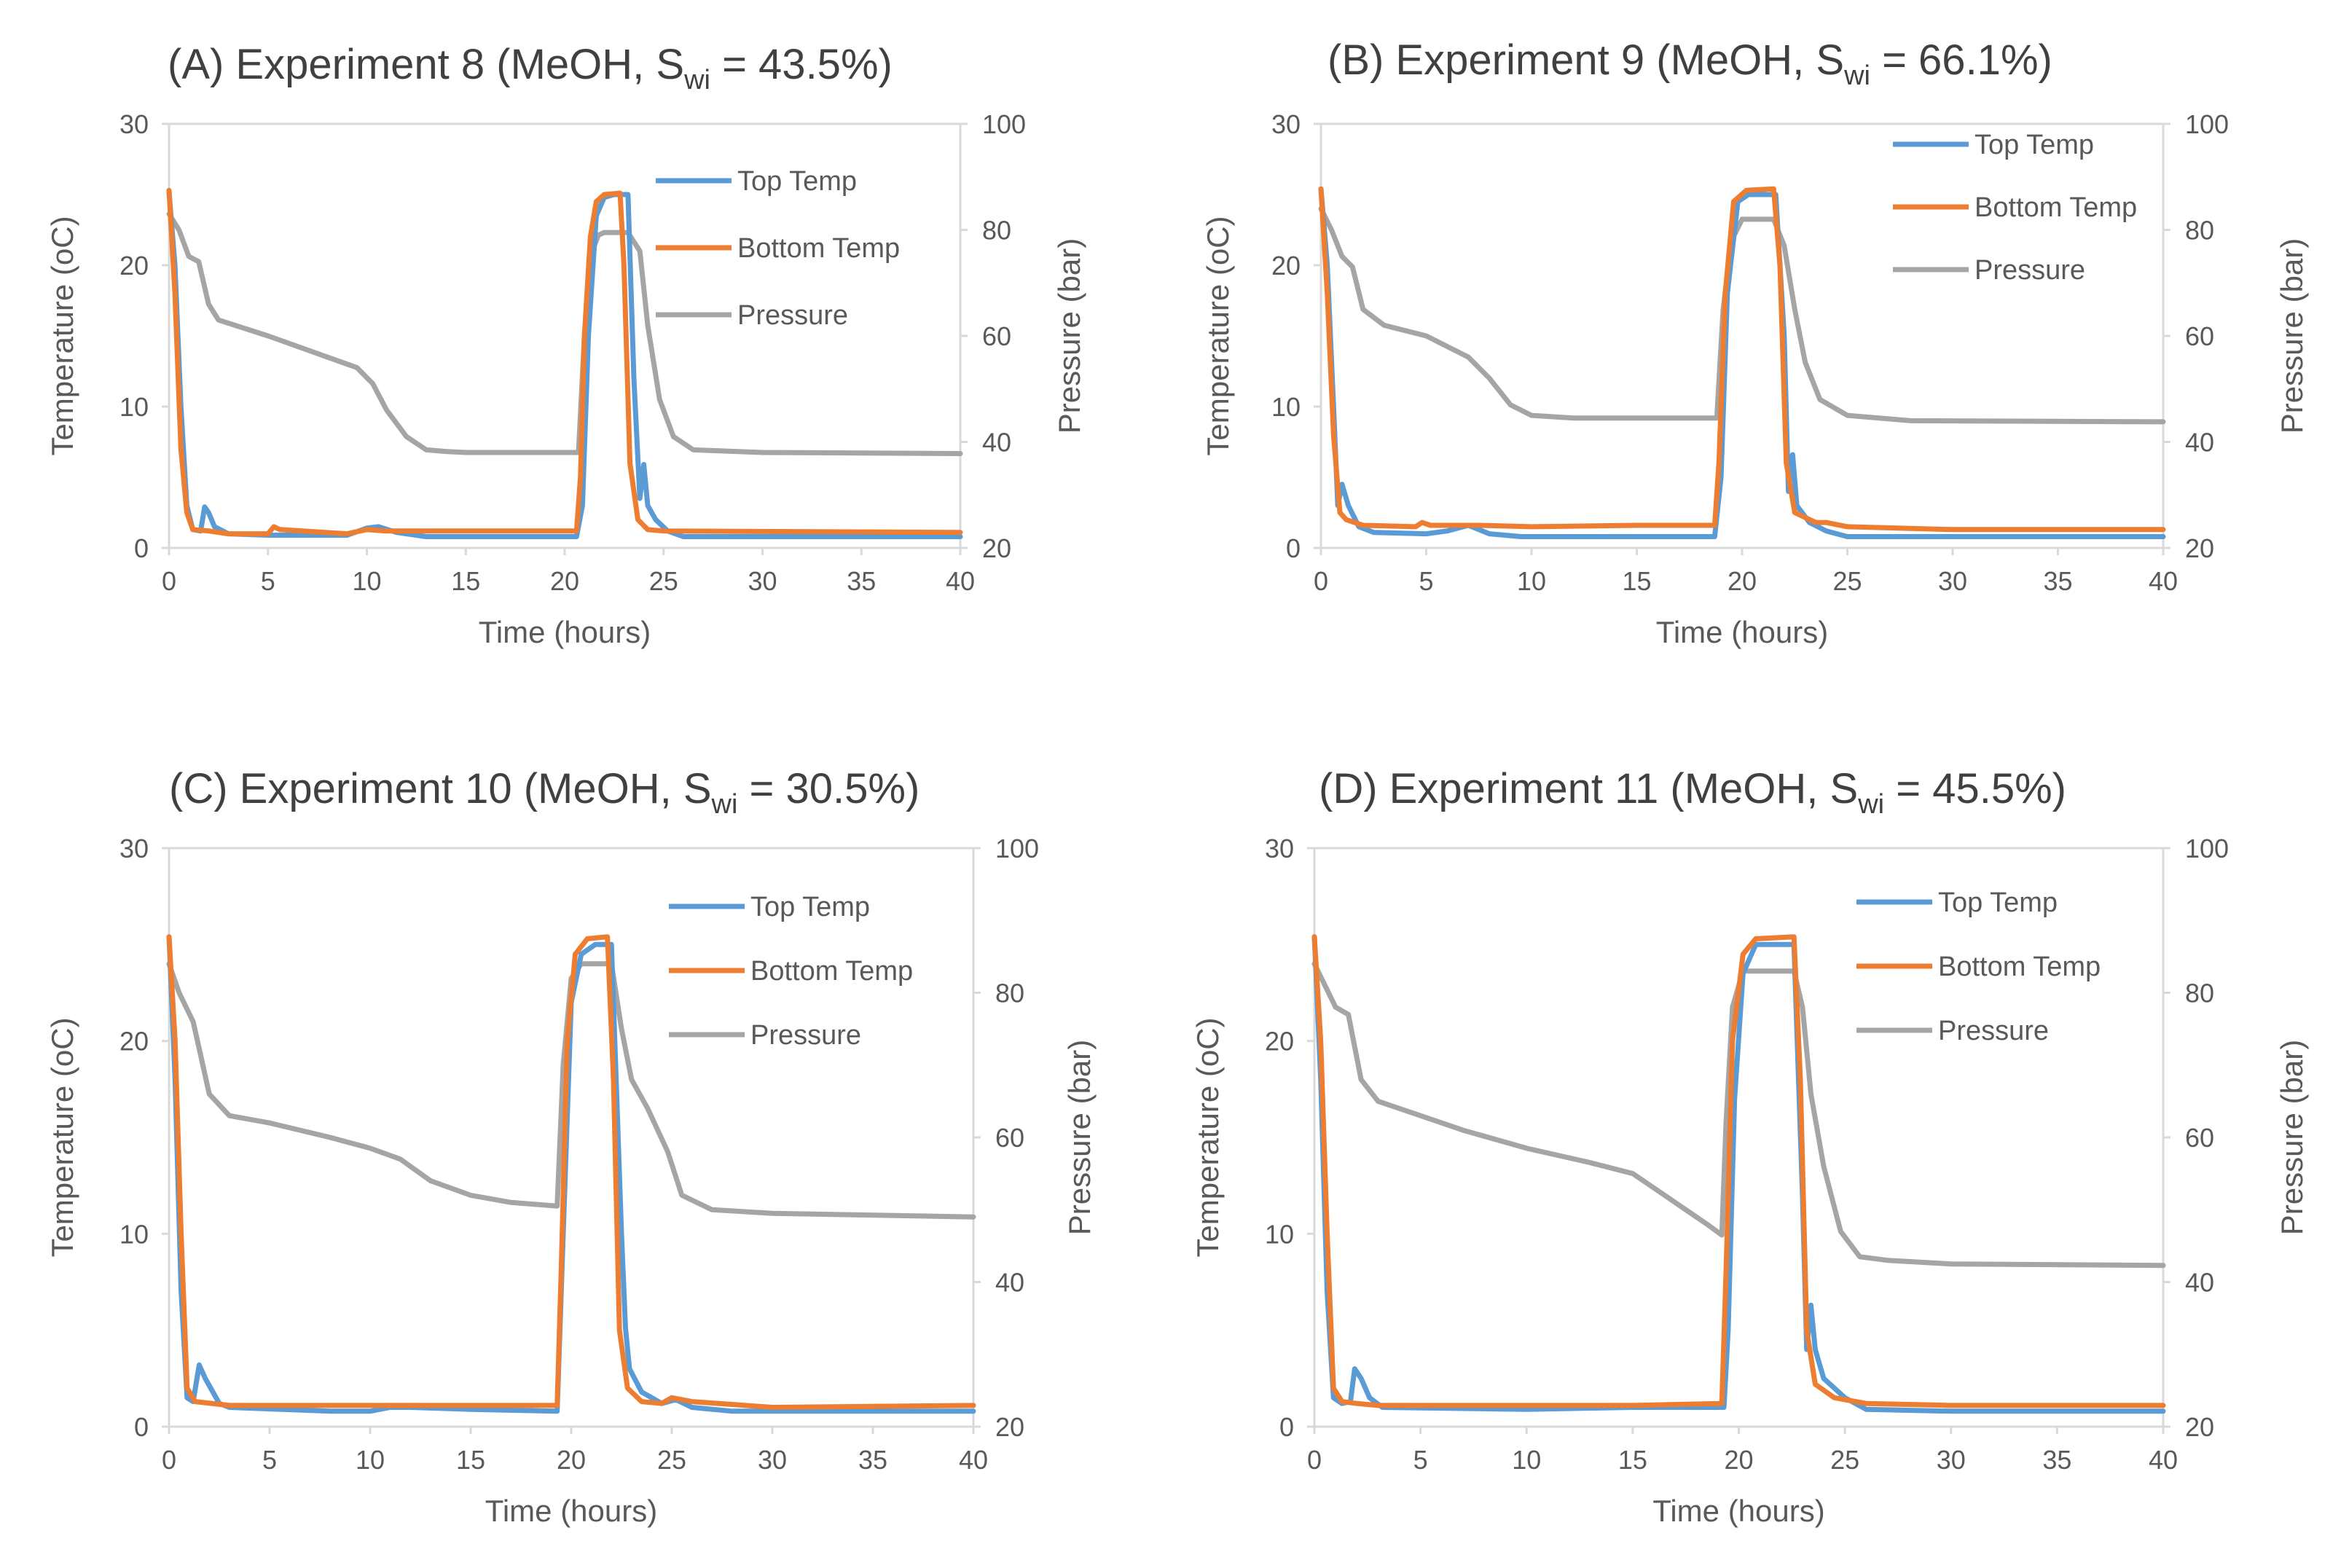 This screenshot has height=1568, width=2349. Describe the element at coordinates (828, 788) in the screenshot. I see `chart-title-tail: = 30.5%)` at that location.